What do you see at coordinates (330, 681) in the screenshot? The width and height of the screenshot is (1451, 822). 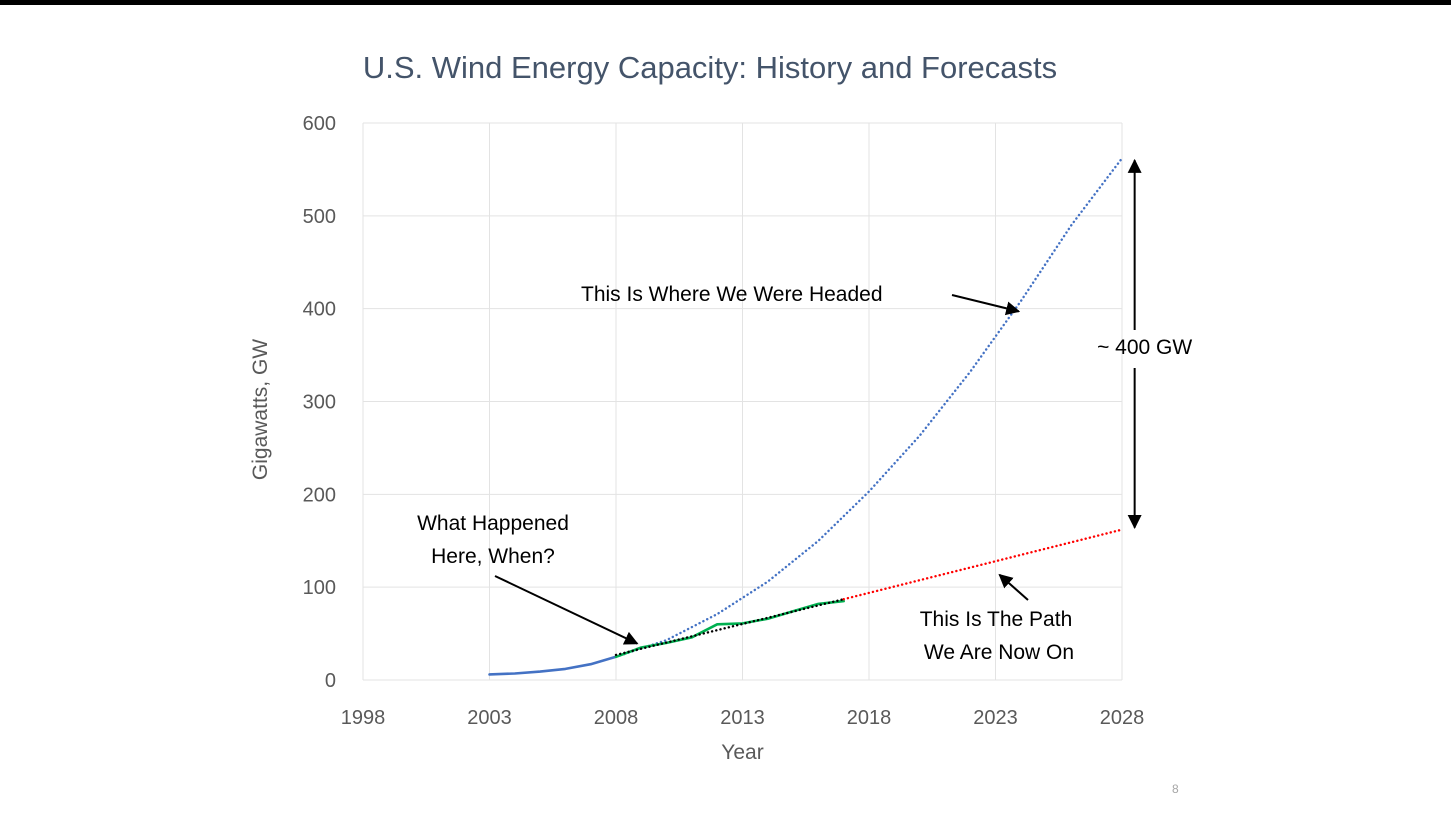 I see `y-tick-label: 0` at bounding box center [330, 681].